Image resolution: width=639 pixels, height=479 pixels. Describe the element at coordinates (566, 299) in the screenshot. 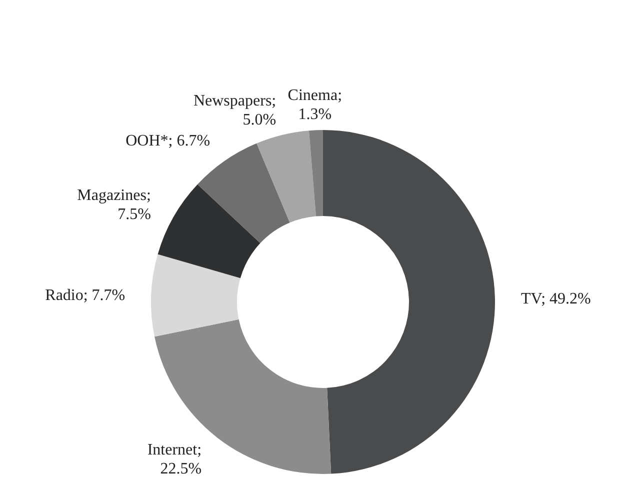

I see `data-label: ; 49.2%` at that location.